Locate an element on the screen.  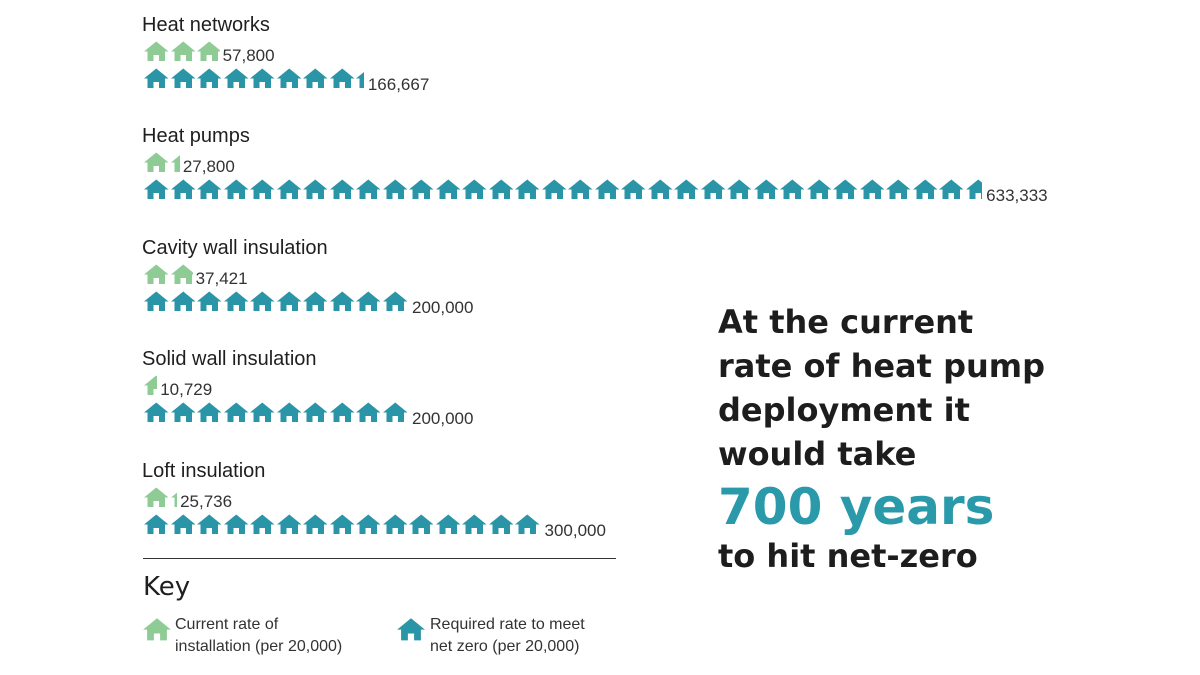
category-label: Cavity wall insulation is located at coordinates (235, 248).